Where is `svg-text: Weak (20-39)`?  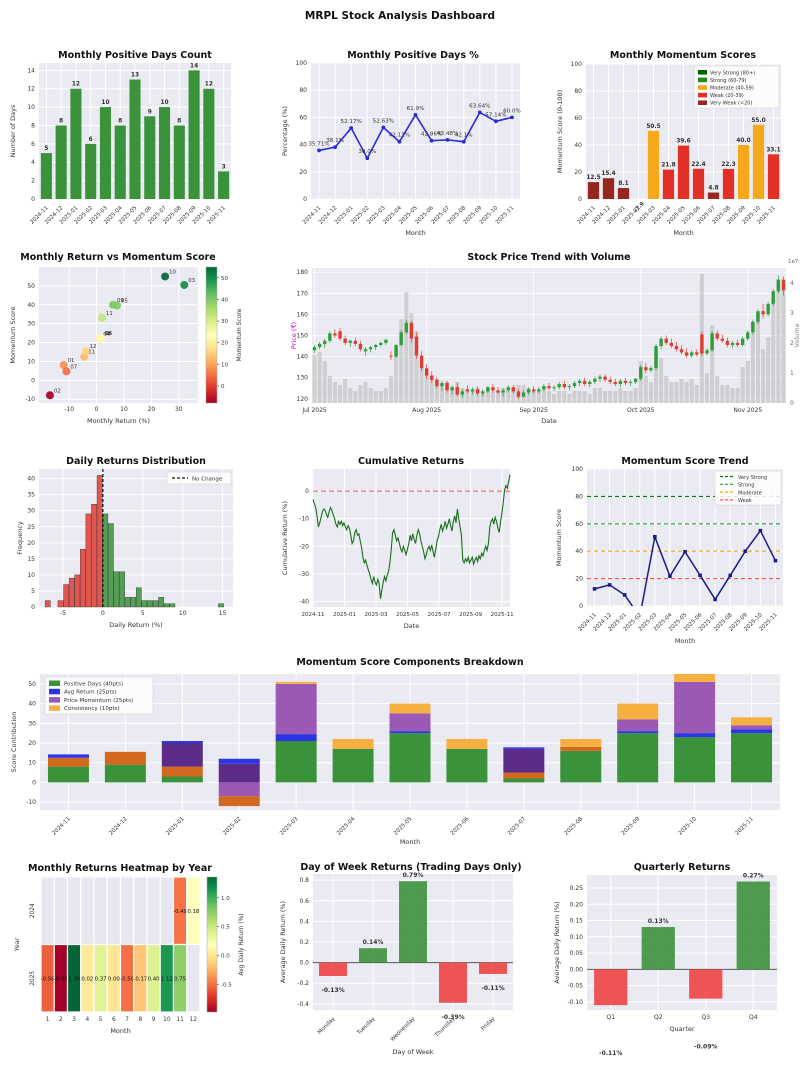 svg-text: Weak (20-39) is located at coordinates (727, 96).